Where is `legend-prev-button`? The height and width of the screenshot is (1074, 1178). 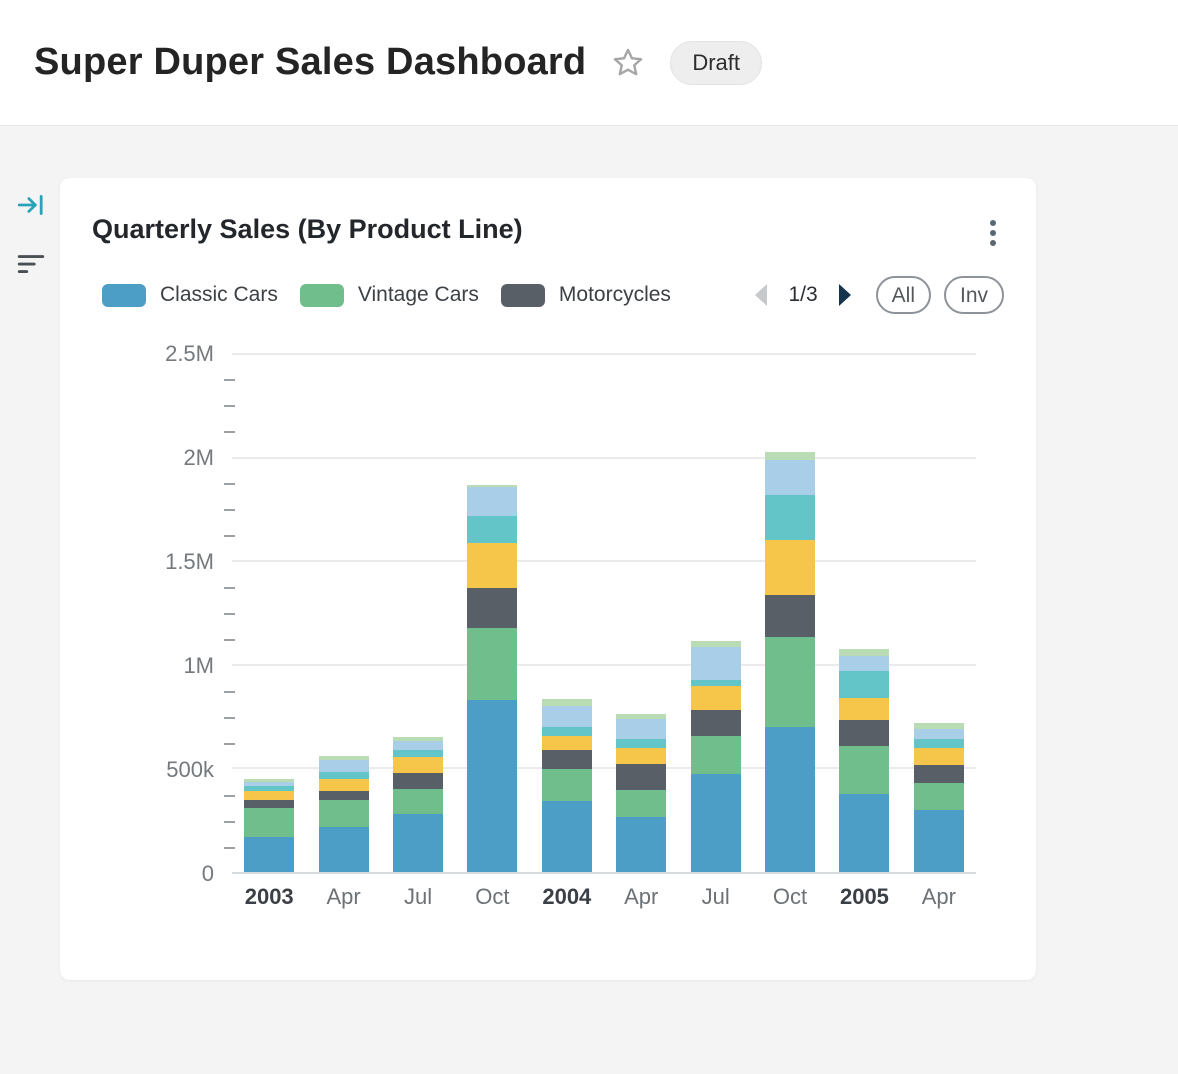 legend-prev-button is located at coordinates (761, 295).